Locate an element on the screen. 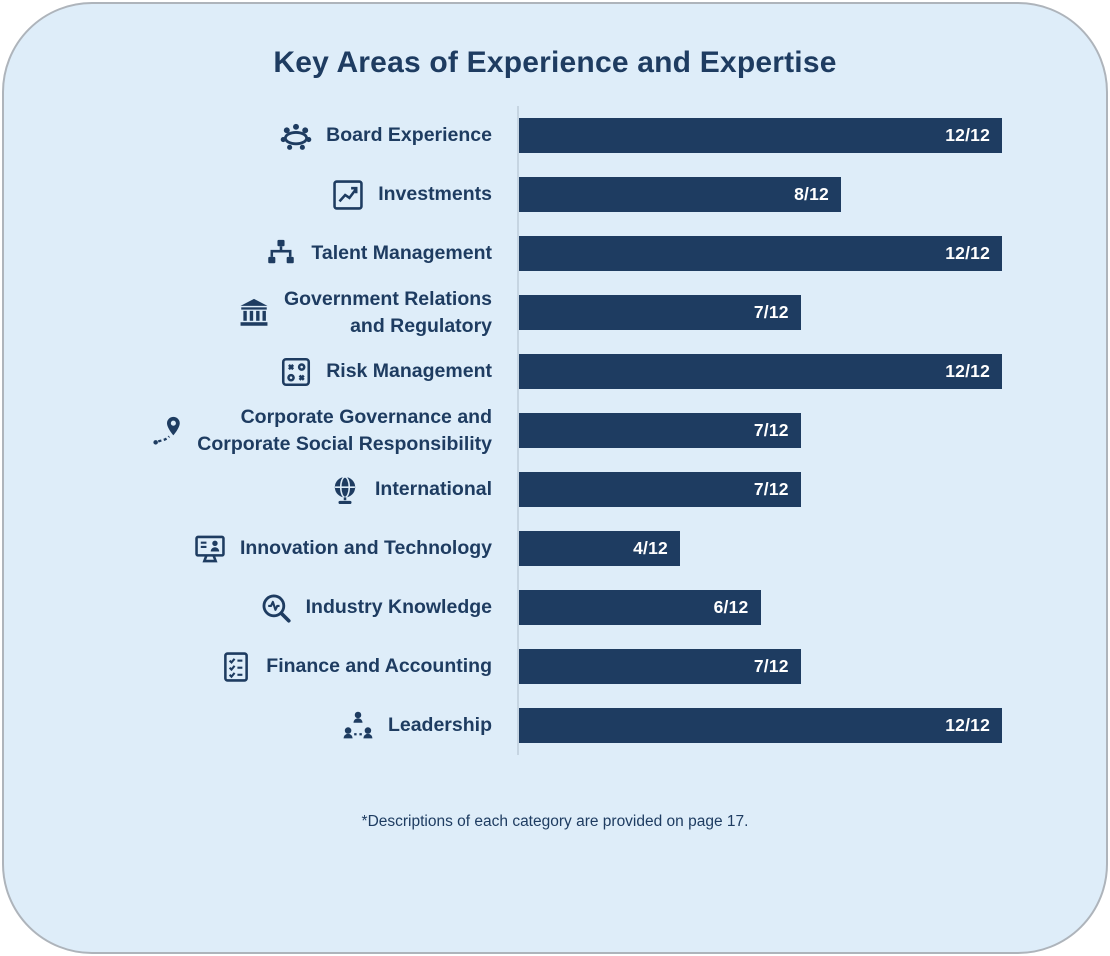 This screenshot has height=956, width=1110. bar-value-label: 8/12 is located at coordinates (811, 194).